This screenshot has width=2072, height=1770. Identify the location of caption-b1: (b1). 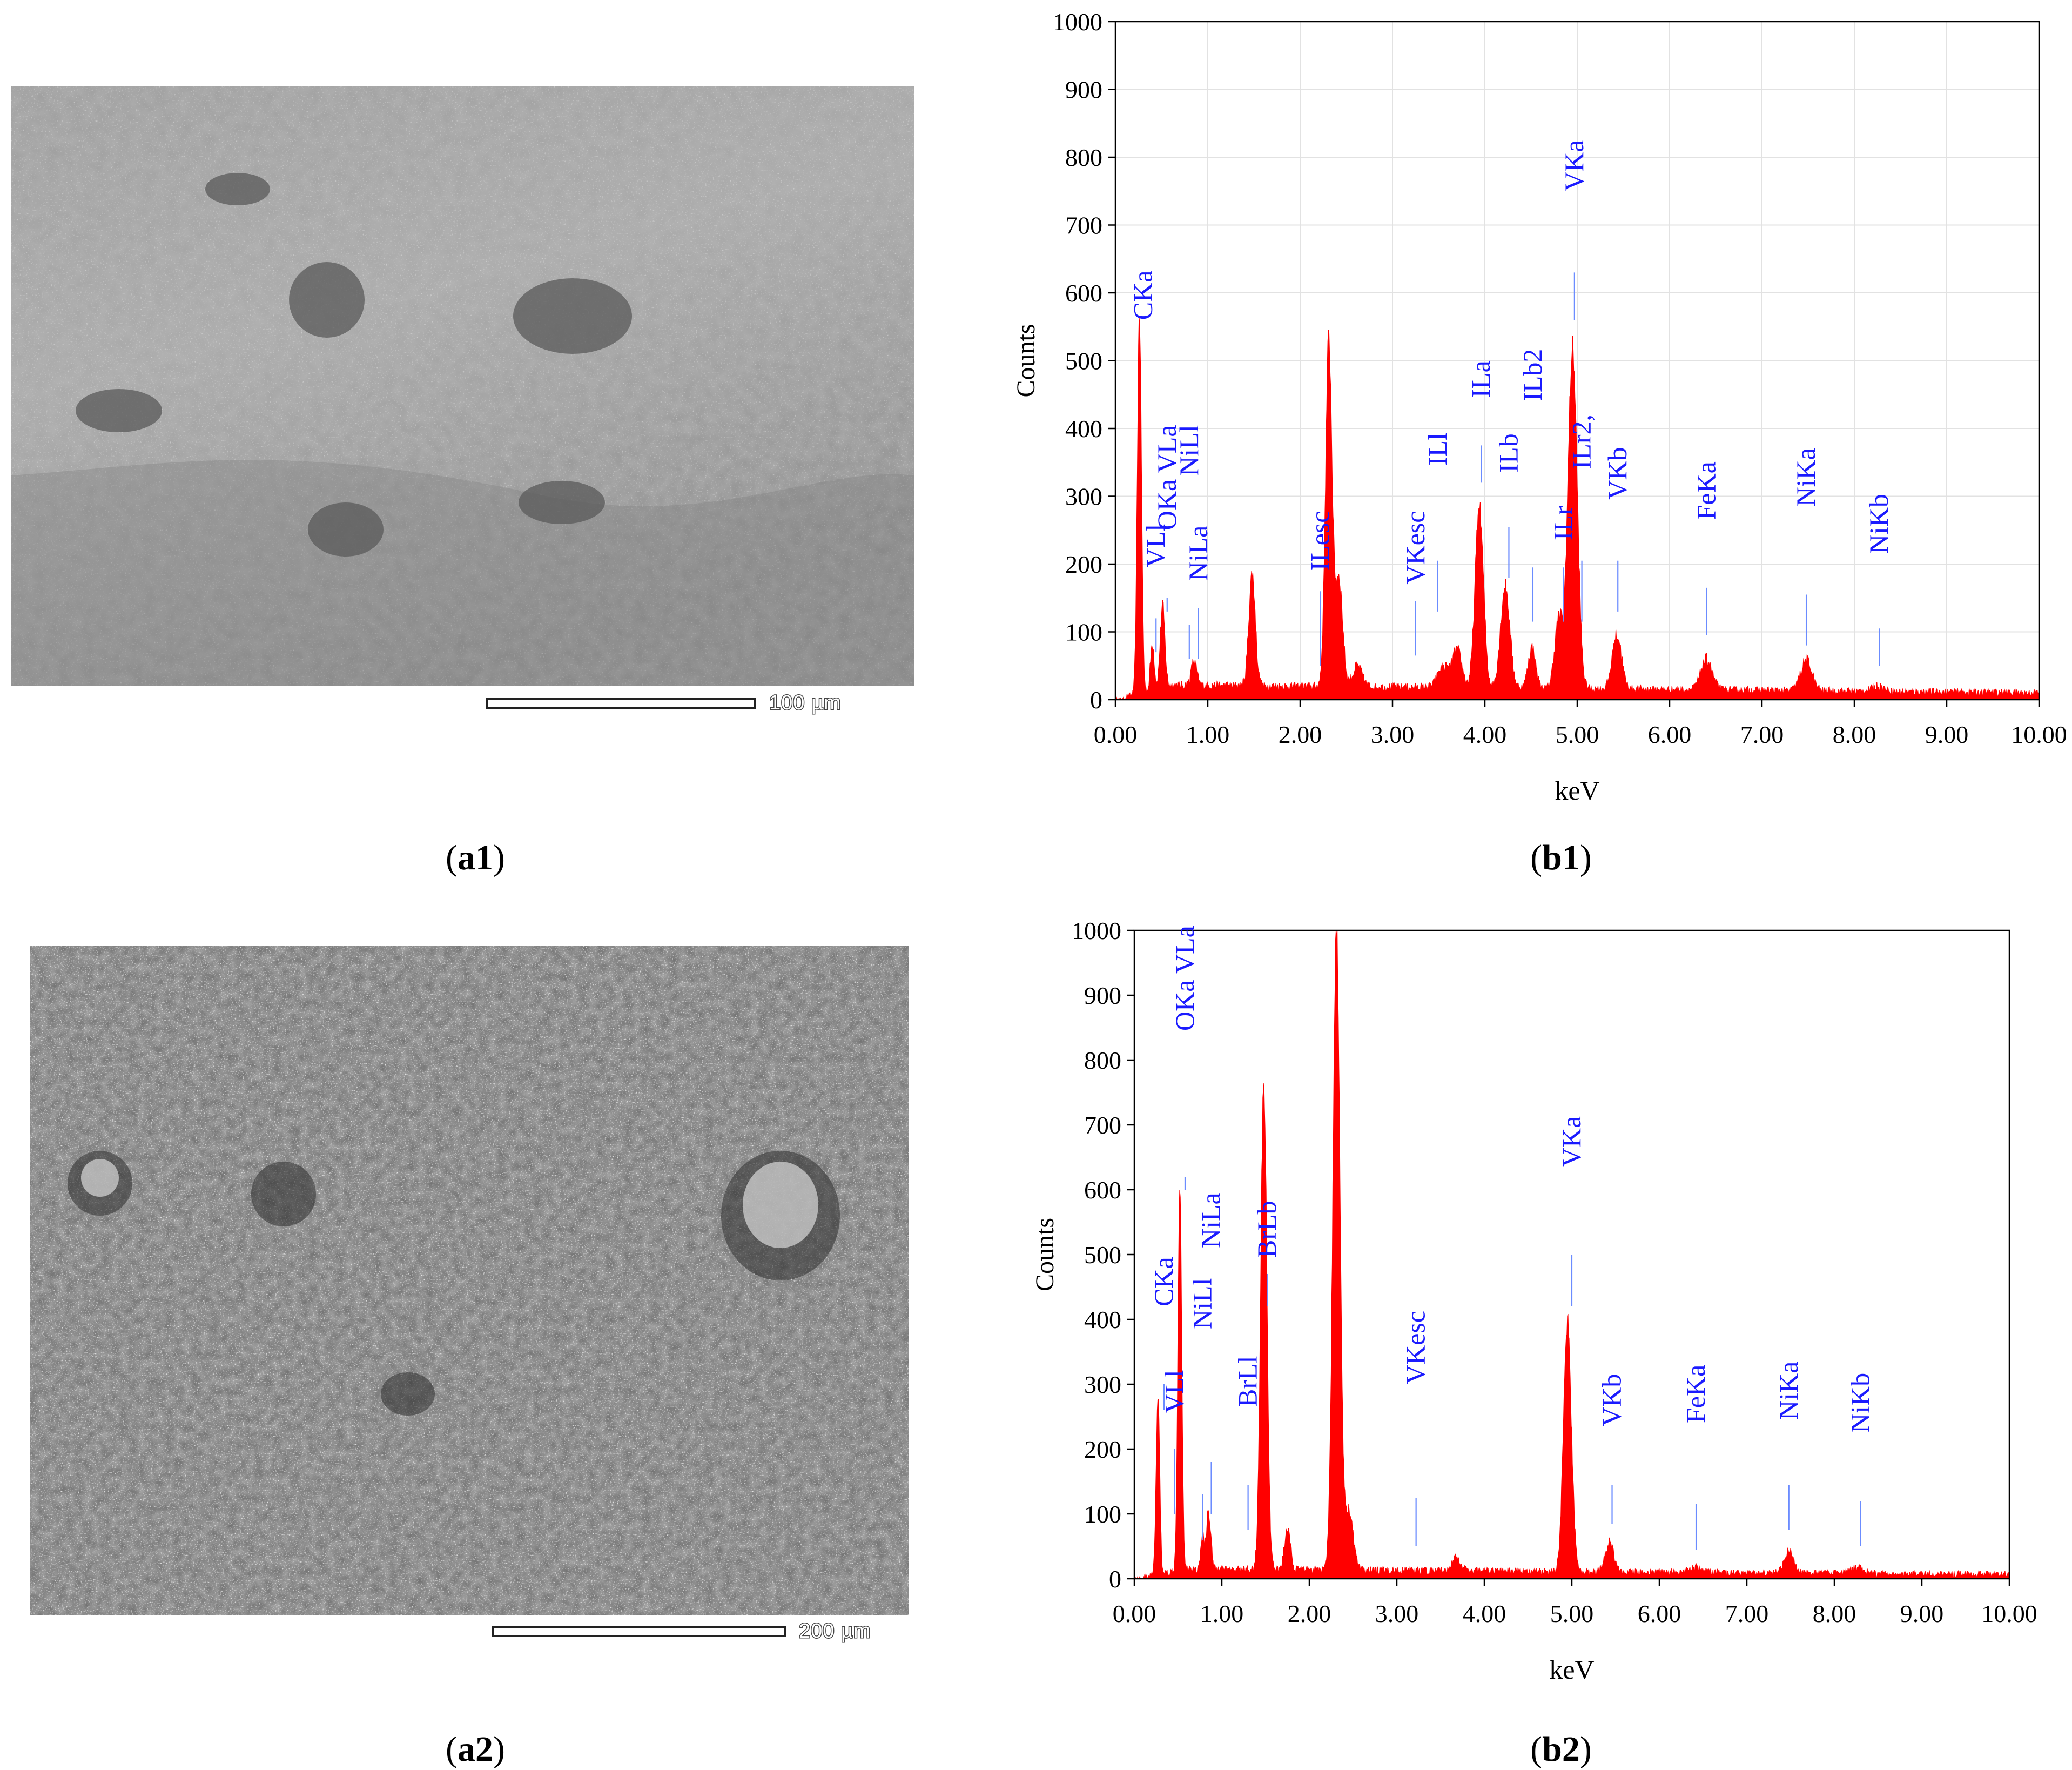
(1561, 857).